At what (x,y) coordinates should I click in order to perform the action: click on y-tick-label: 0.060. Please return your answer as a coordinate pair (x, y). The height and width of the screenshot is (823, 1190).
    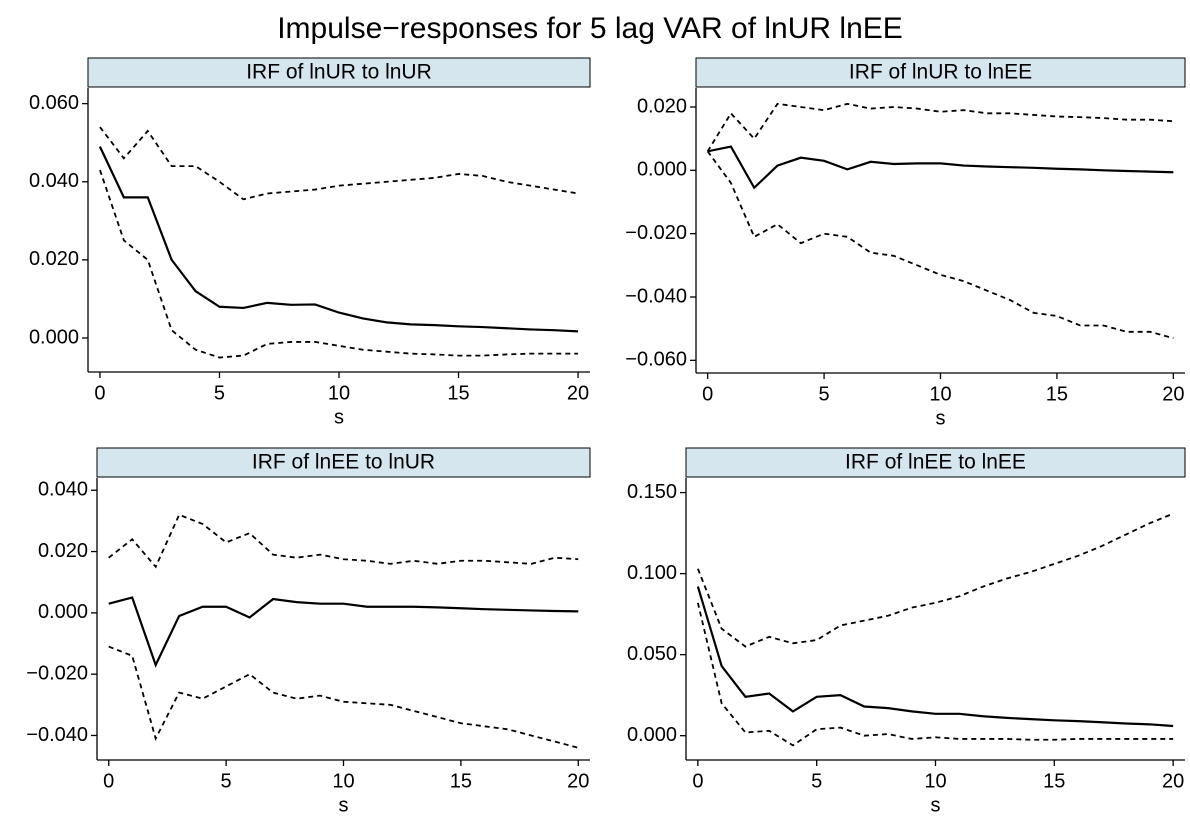
    Looking at the image, I should click on (54, 103).